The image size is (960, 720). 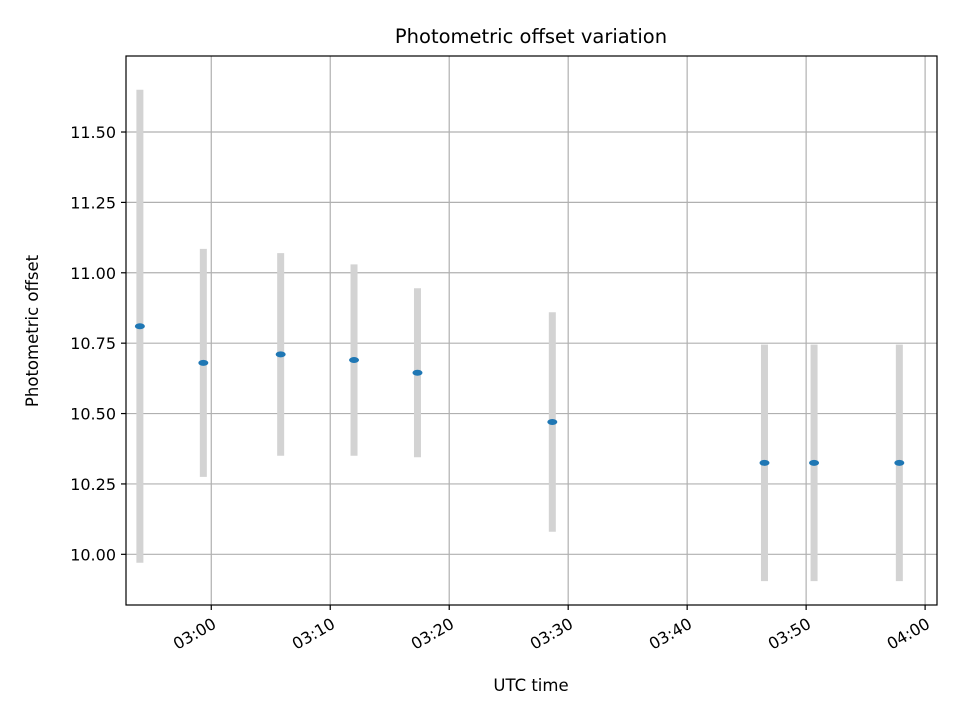 I want to click on y-tick-label: 10.50, so click(x=93, y=414).